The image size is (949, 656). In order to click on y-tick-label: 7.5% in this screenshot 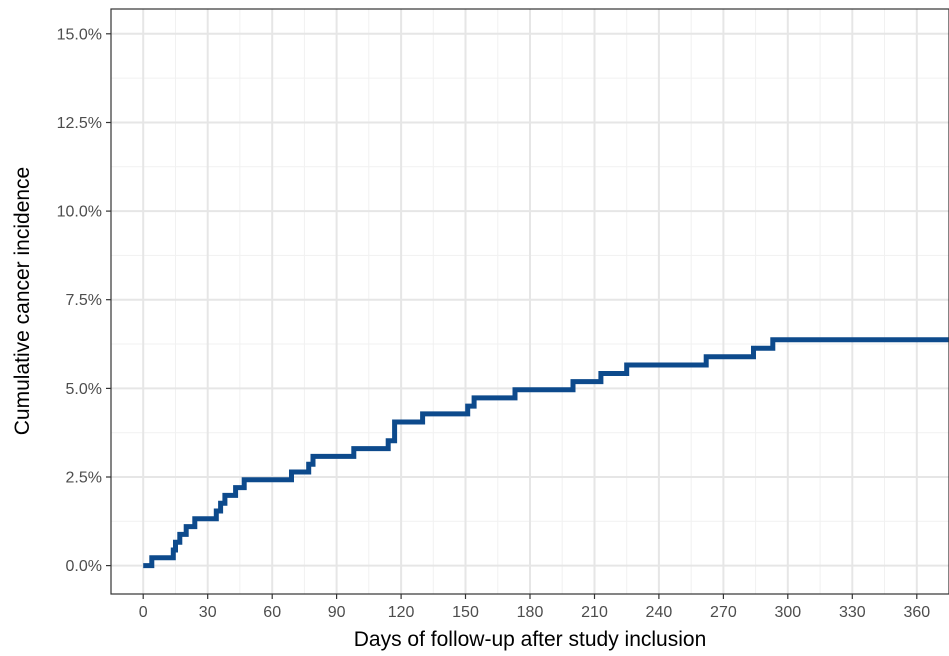, I will do `click(84, 300)`.